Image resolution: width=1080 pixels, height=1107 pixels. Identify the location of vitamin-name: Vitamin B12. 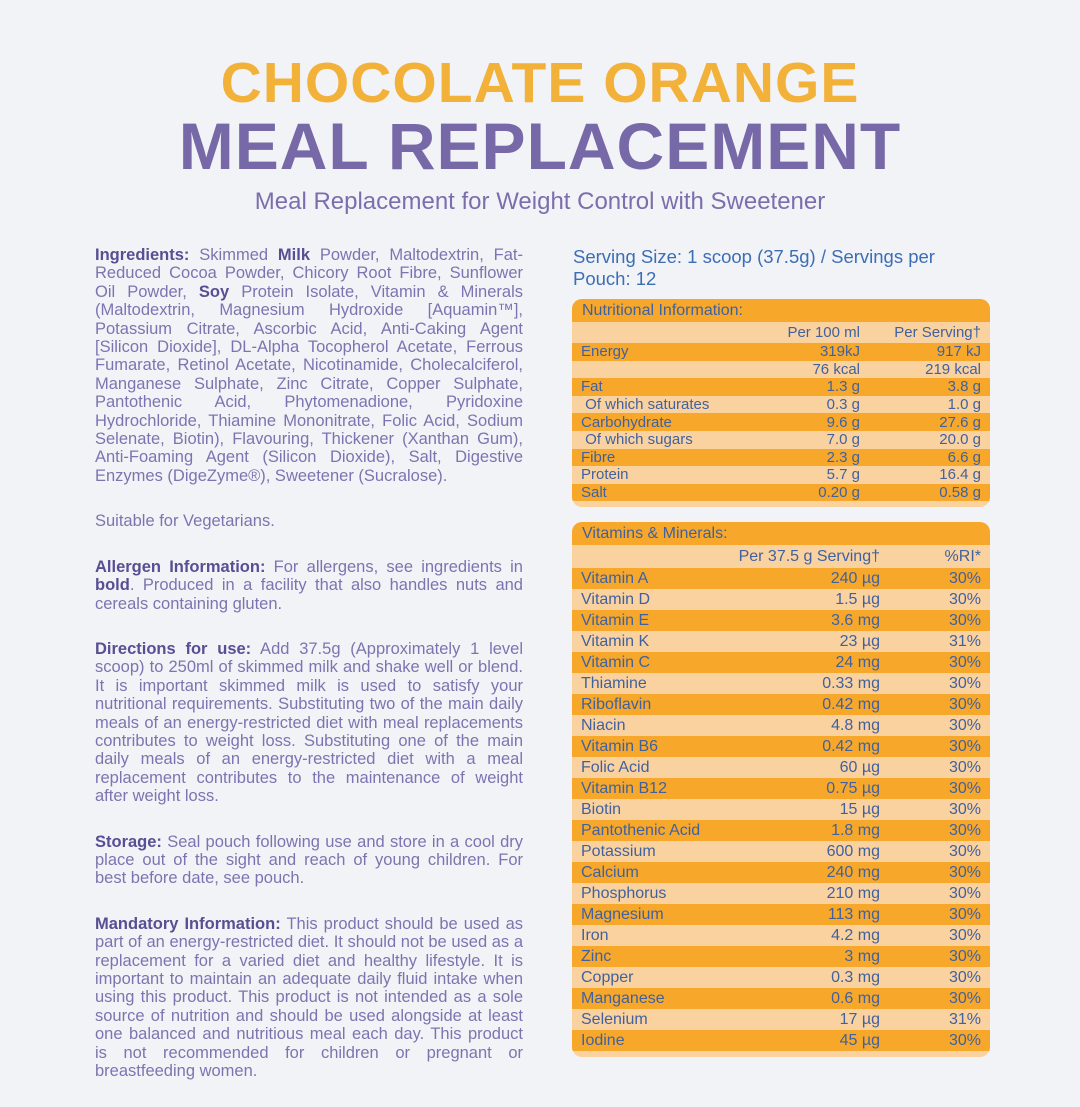
(624, 788).